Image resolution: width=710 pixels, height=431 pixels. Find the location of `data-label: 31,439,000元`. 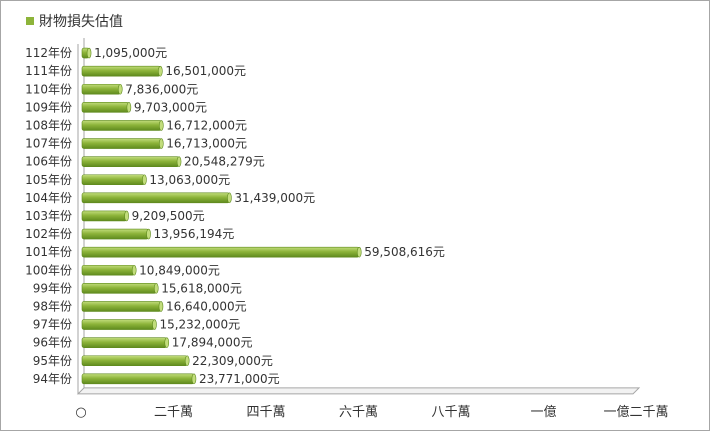

data-label: 31,439,000元 is located at coordinates (274, 198).